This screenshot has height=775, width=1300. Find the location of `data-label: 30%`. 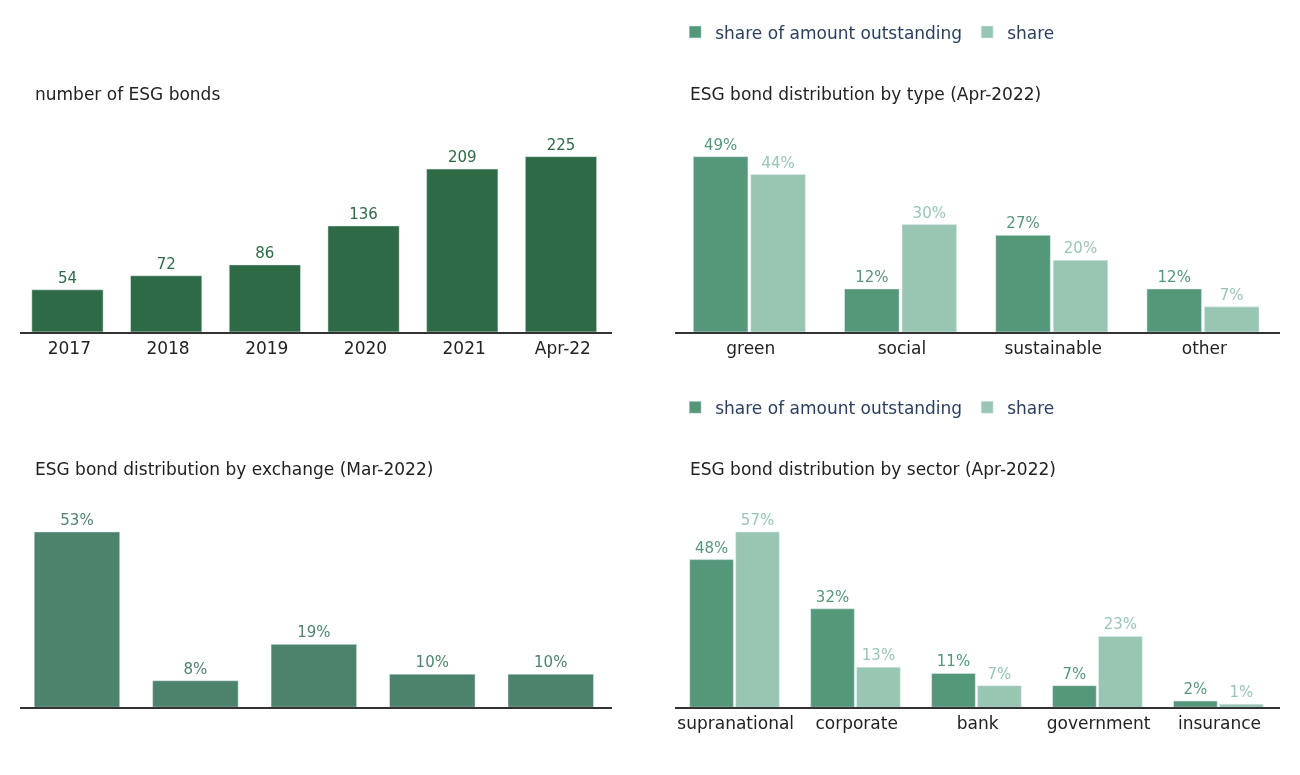

data-label: 30% is located at coordinates (929, 212).